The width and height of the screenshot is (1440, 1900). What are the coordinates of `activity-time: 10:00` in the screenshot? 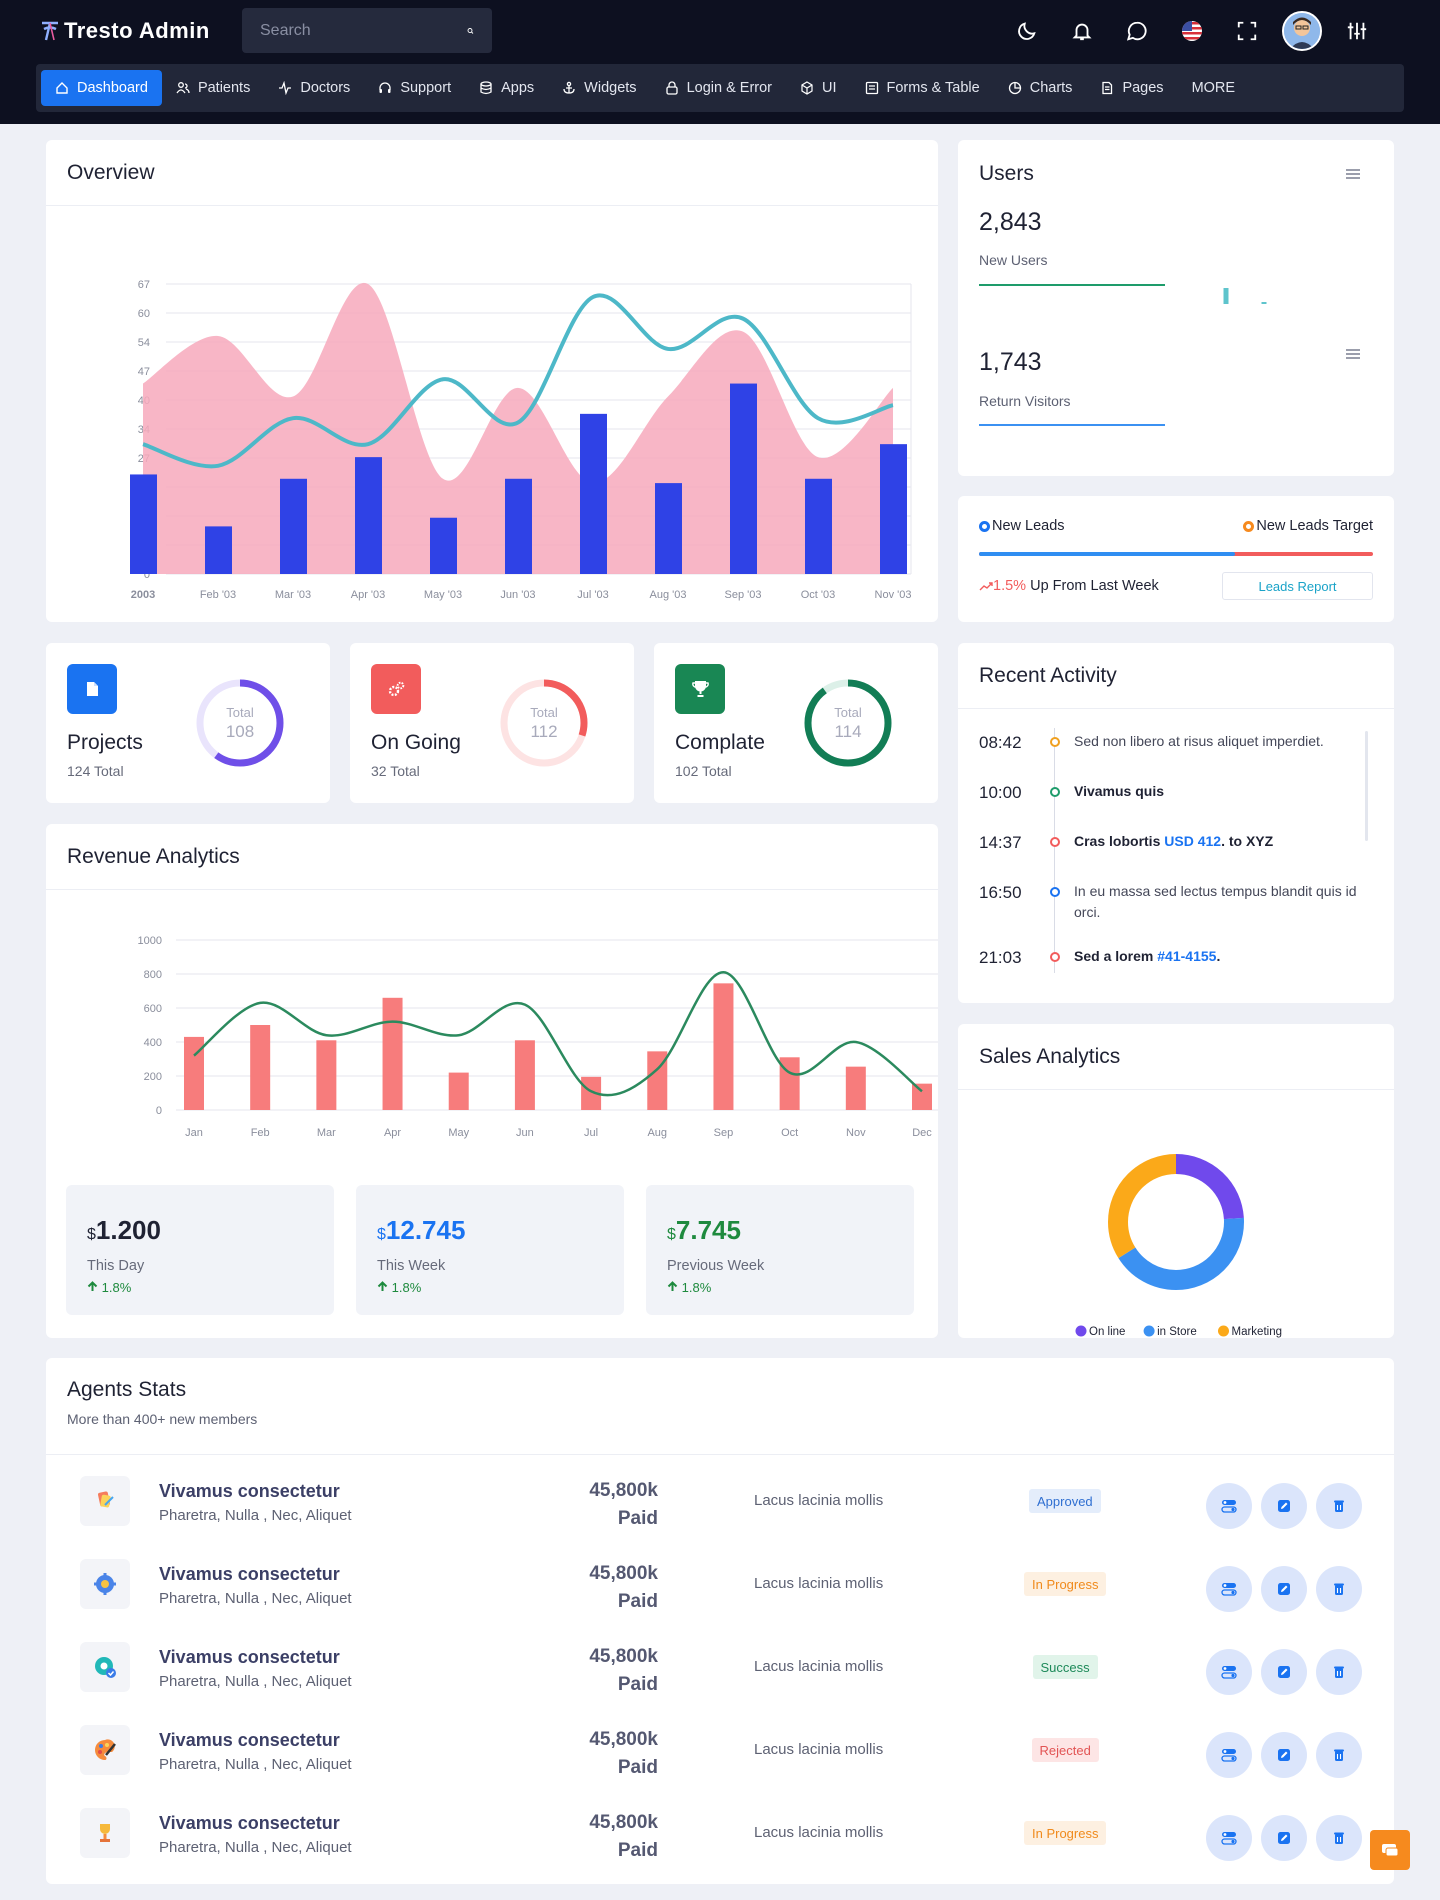 It's located at (1000, 792).